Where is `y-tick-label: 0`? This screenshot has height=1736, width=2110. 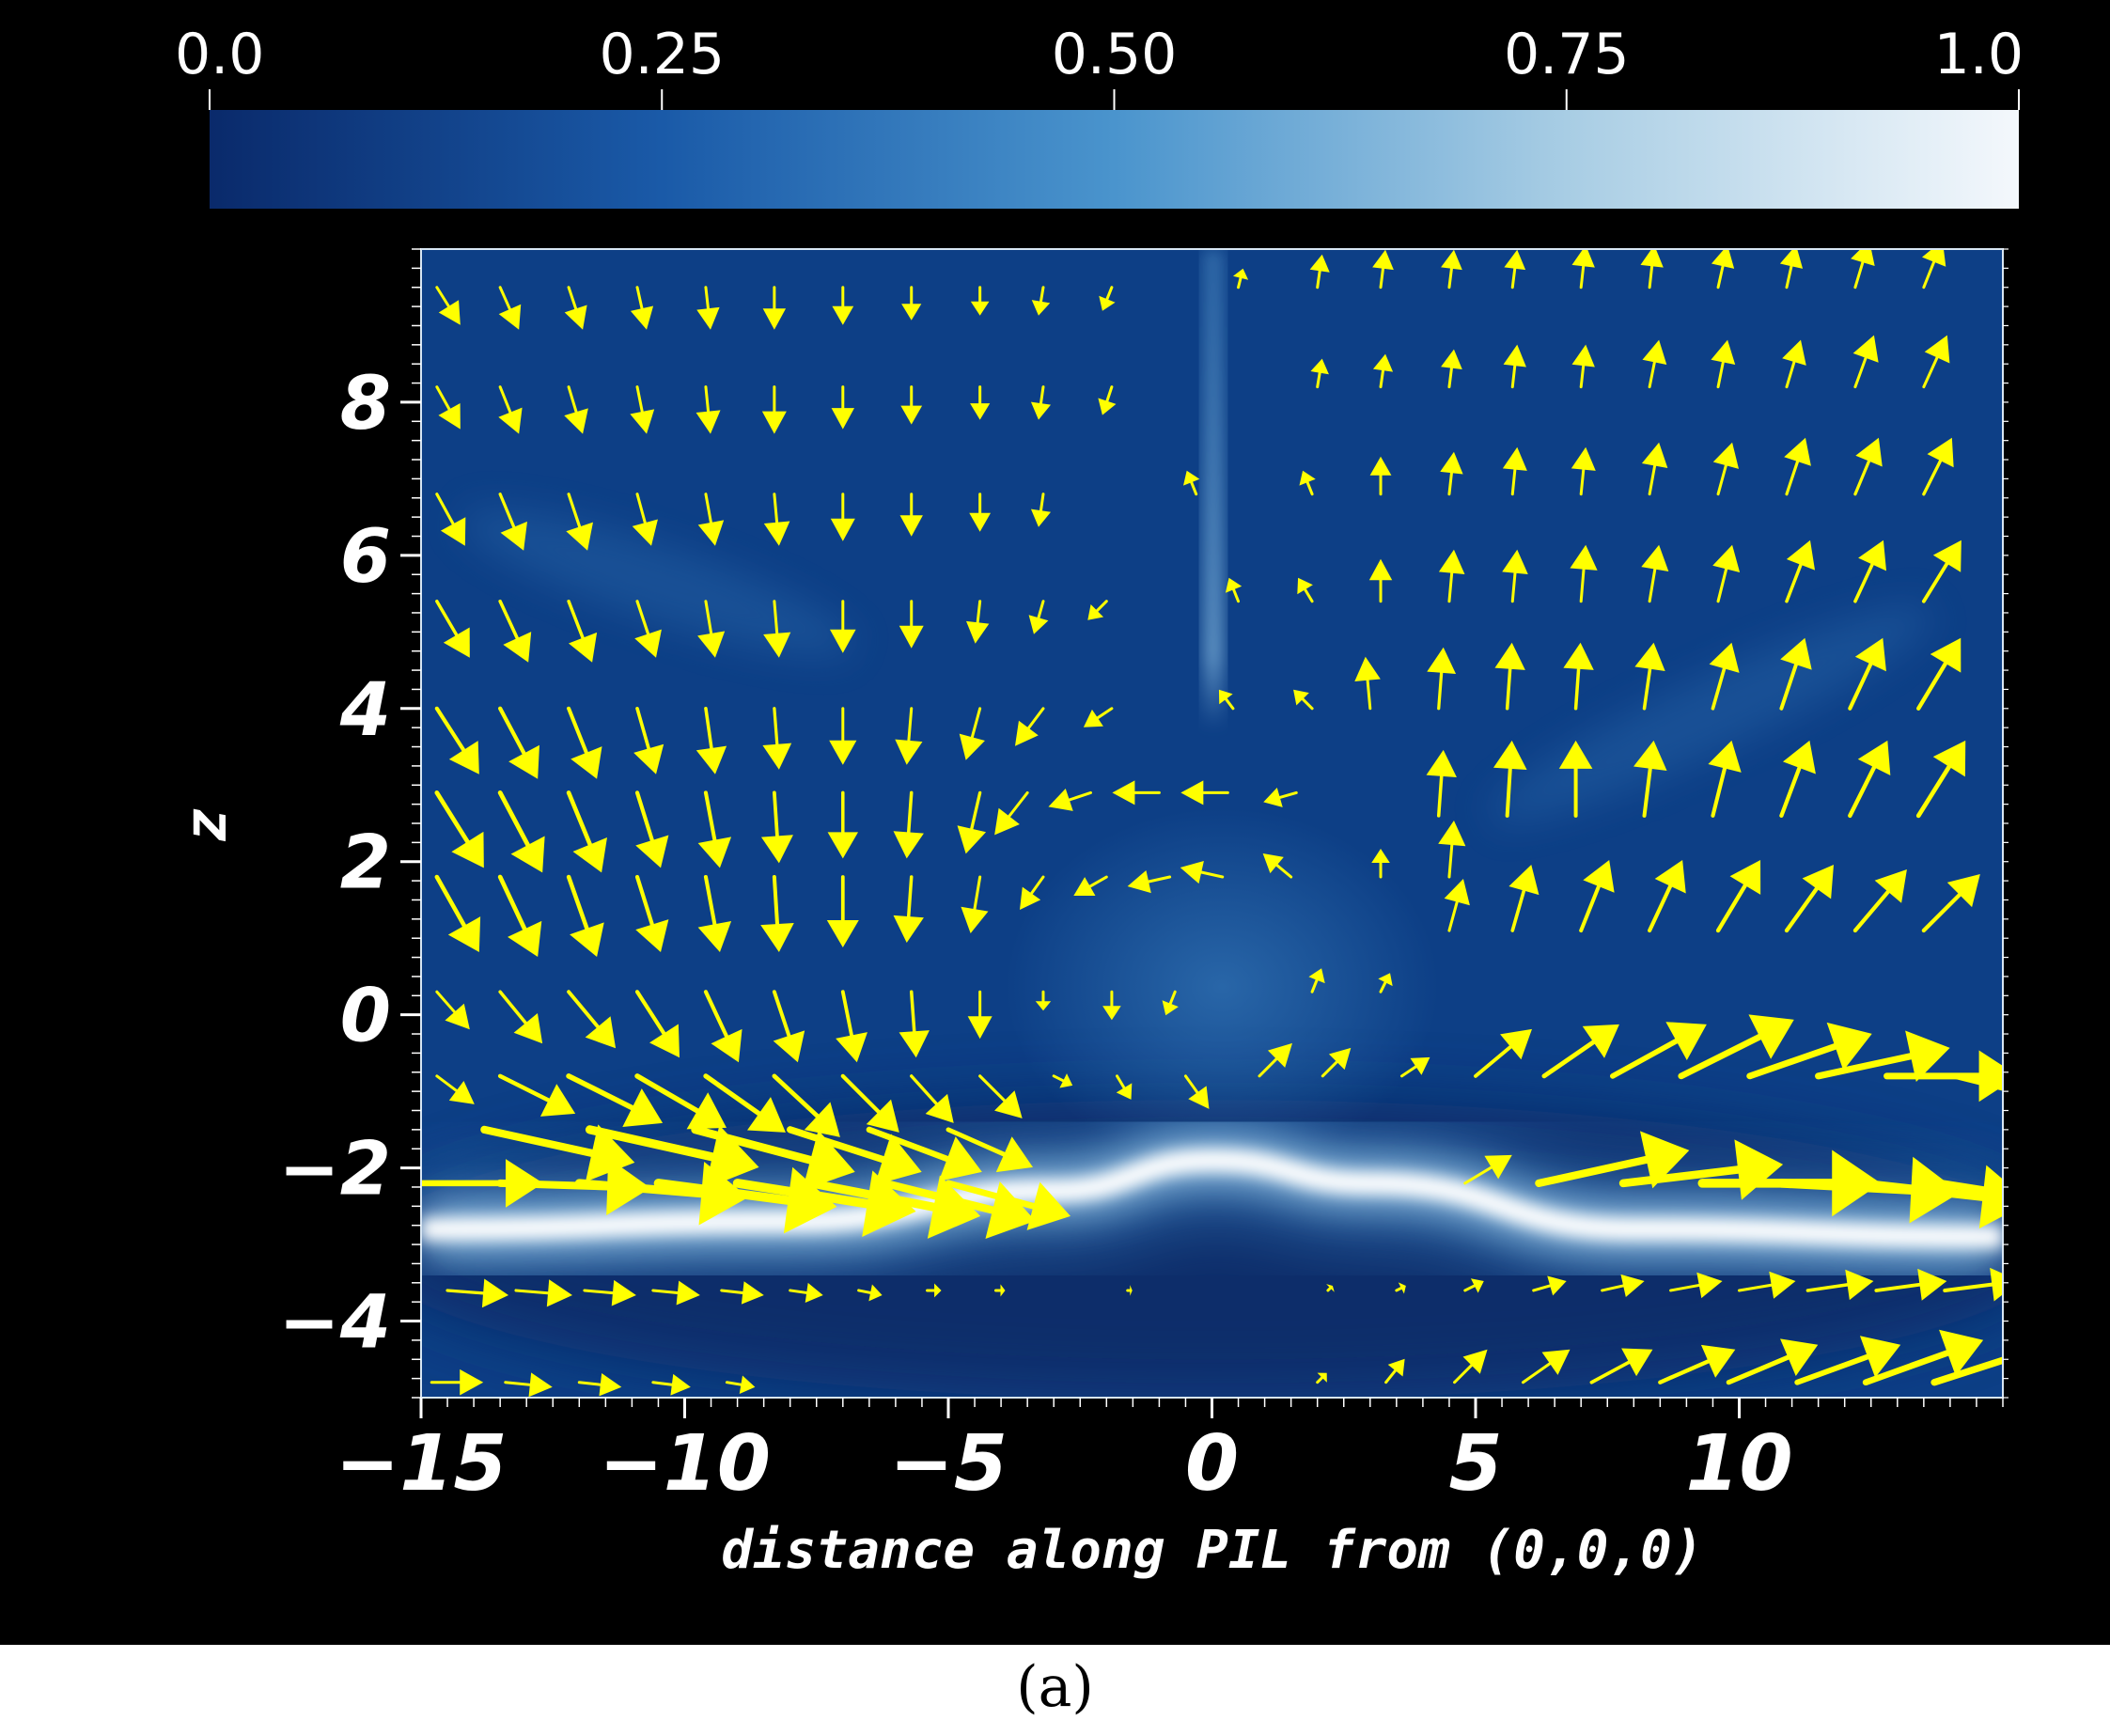 y-tick-label: 0 is located at coordinates (365, 1017).